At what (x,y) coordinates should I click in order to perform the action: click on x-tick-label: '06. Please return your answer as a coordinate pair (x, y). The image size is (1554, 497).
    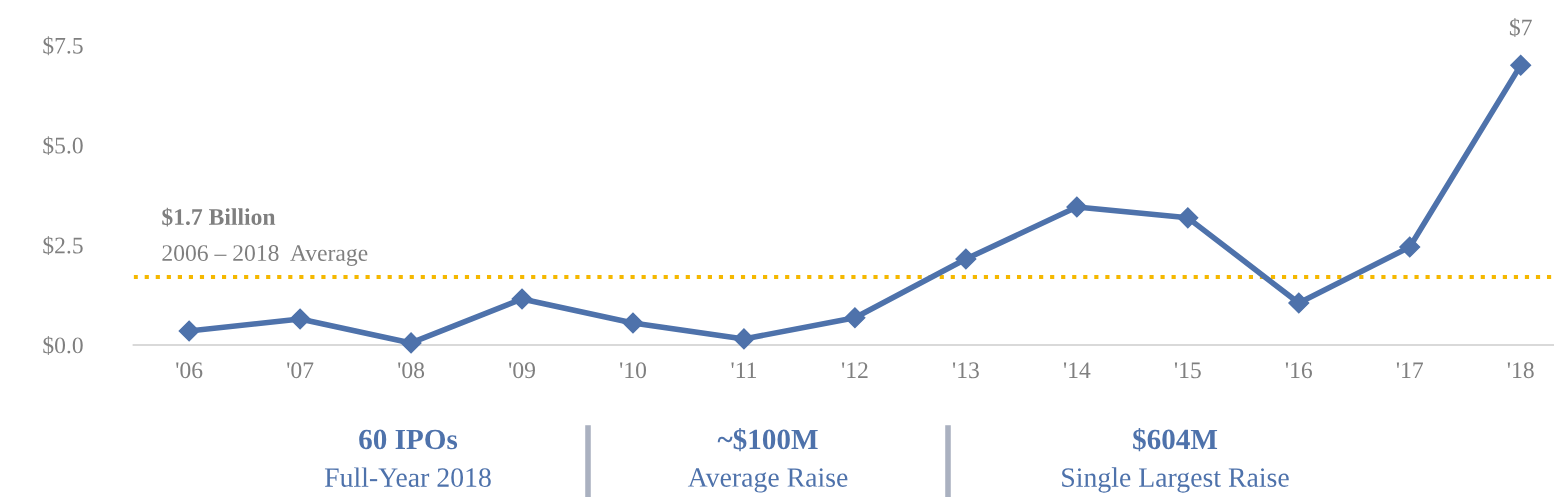
    Looking at the image, I should click on (189, 370).